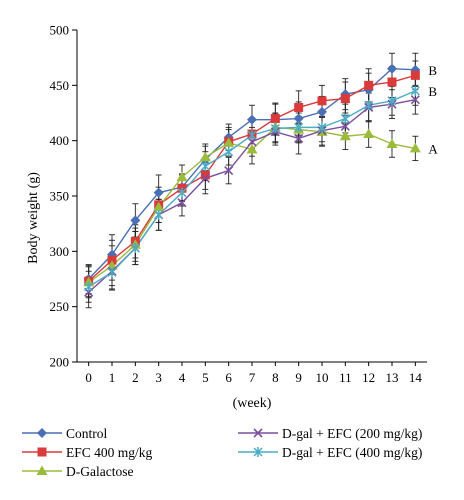  I want to click on legend-label: D-gal + EFC (400 mg/kg), so click(352, 452).